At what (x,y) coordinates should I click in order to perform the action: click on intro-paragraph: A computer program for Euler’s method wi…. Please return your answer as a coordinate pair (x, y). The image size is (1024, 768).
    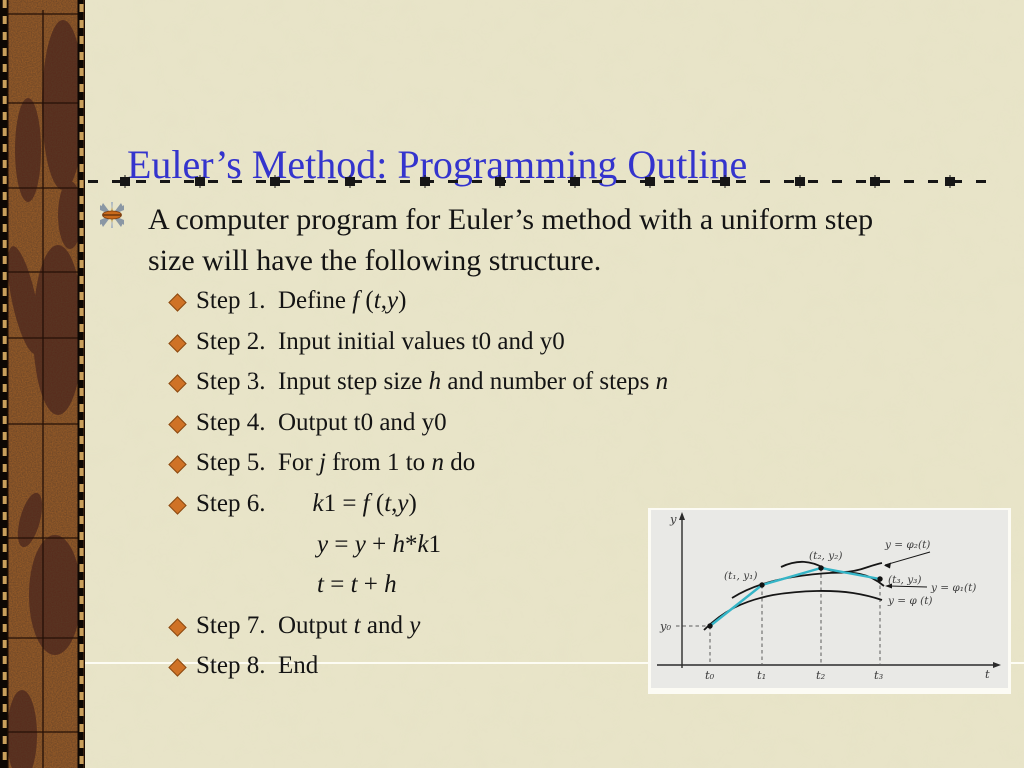
    Looking at the image, I should click on (573, 240).